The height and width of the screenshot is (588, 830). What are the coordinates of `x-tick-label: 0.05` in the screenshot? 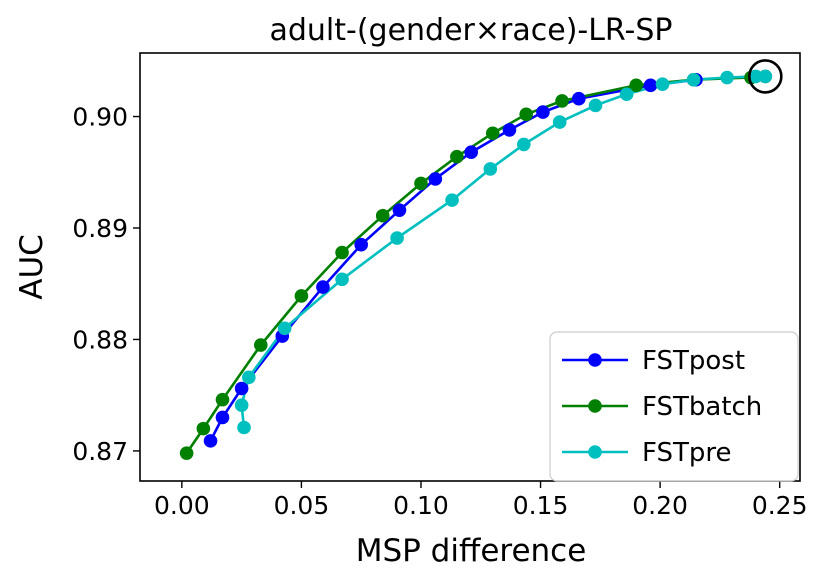 It's located at (302, 505).